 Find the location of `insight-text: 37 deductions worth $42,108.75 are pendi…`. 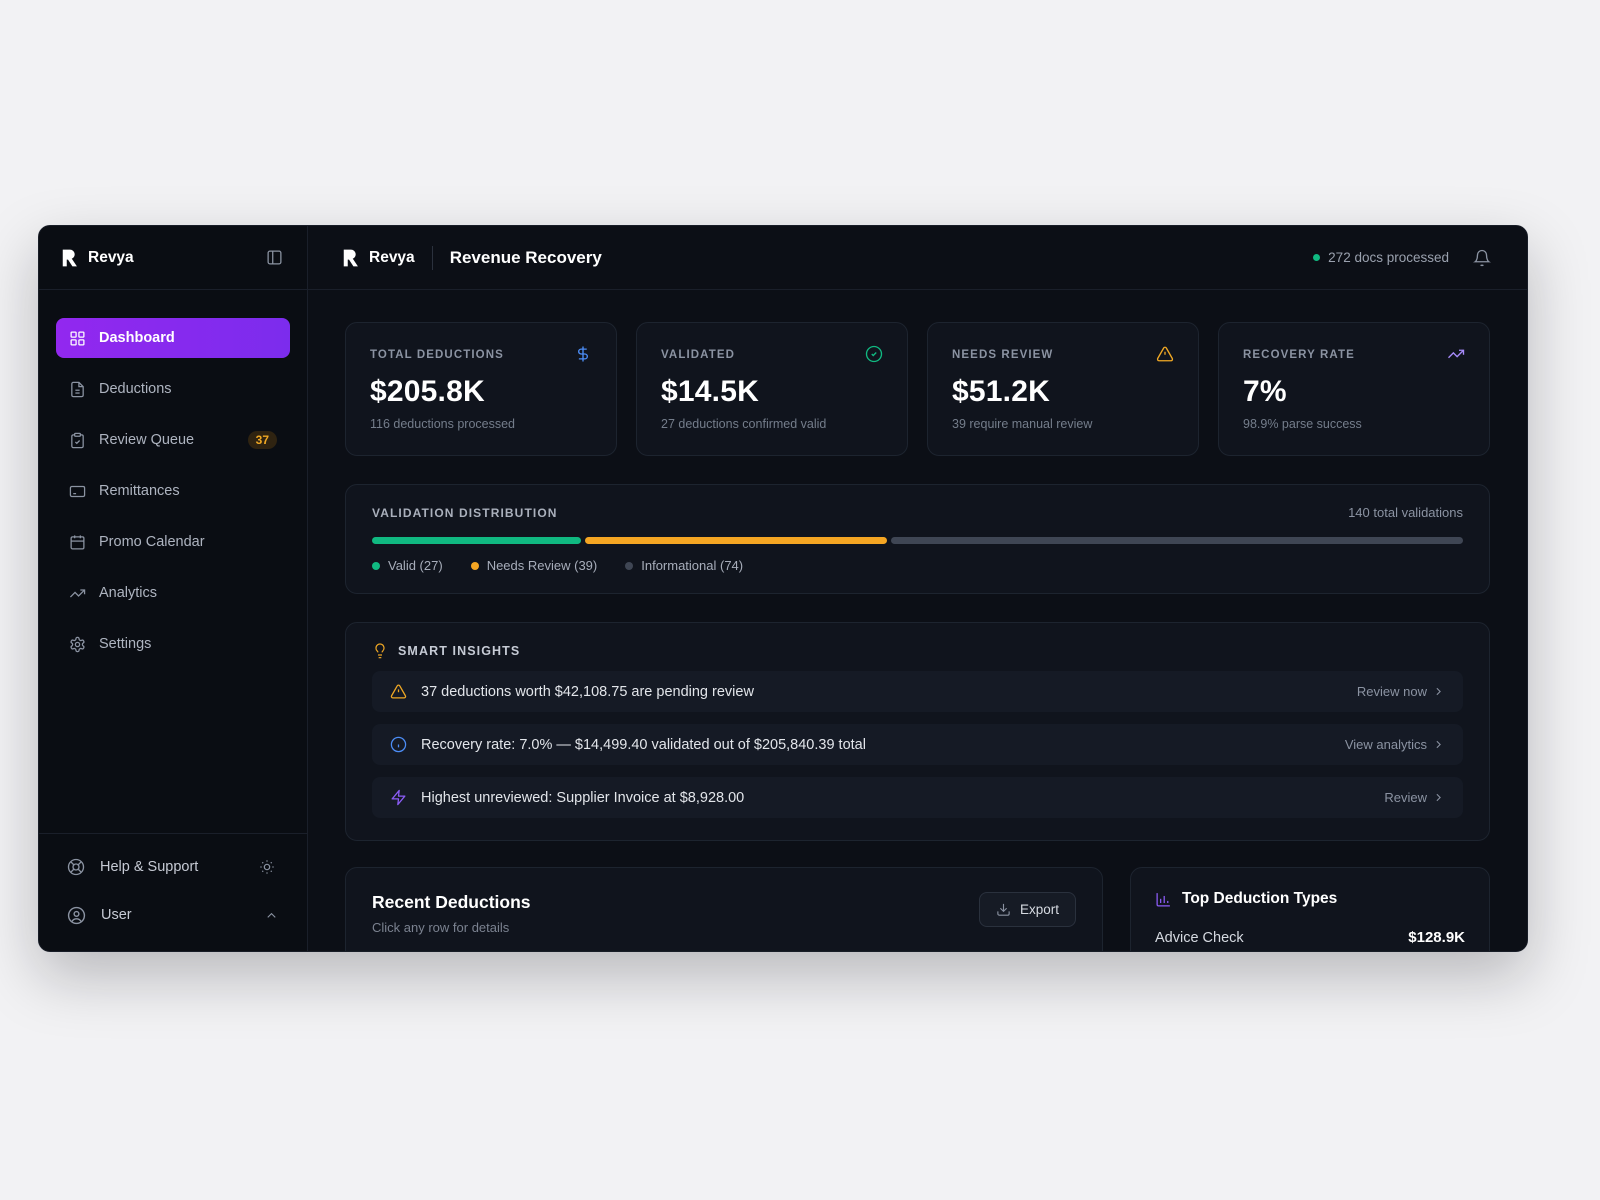

insight-text: 37 deductions worth $42,108.75 are pendi… is located at coordinates (587, 691).